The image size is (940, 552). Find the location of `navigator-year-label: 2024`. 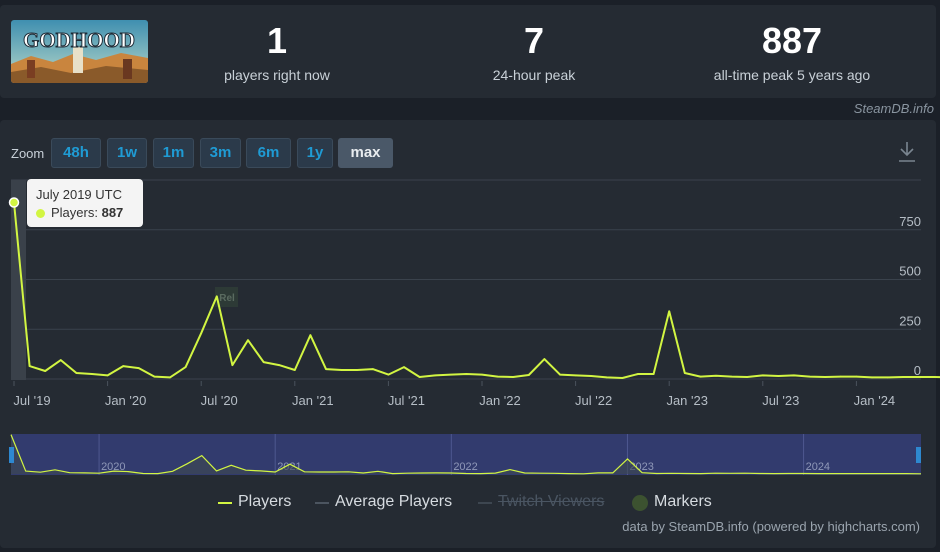

navigator-year-label: 2024 is located at coordinates (818, 467).